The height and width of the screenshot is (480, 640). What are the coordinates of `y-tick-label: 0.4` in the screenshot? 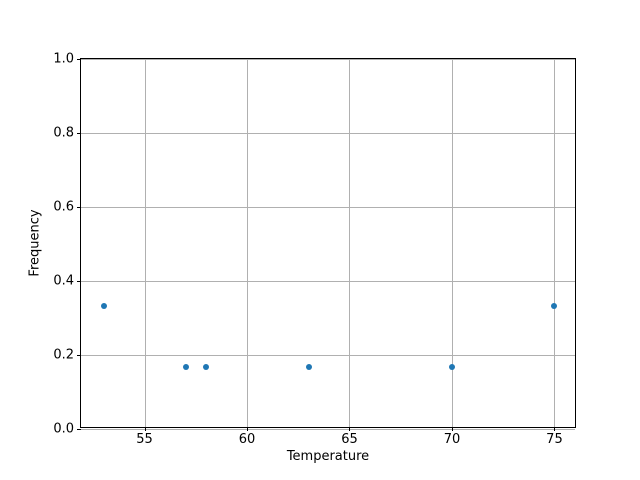 It's located at (63, 281).